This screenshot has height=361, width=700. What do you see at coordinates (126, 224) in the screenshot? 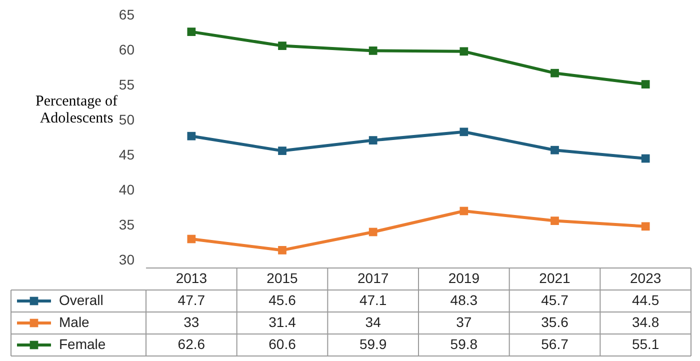
I see `y-tick-label: 35` at bounding box center [126, 224].